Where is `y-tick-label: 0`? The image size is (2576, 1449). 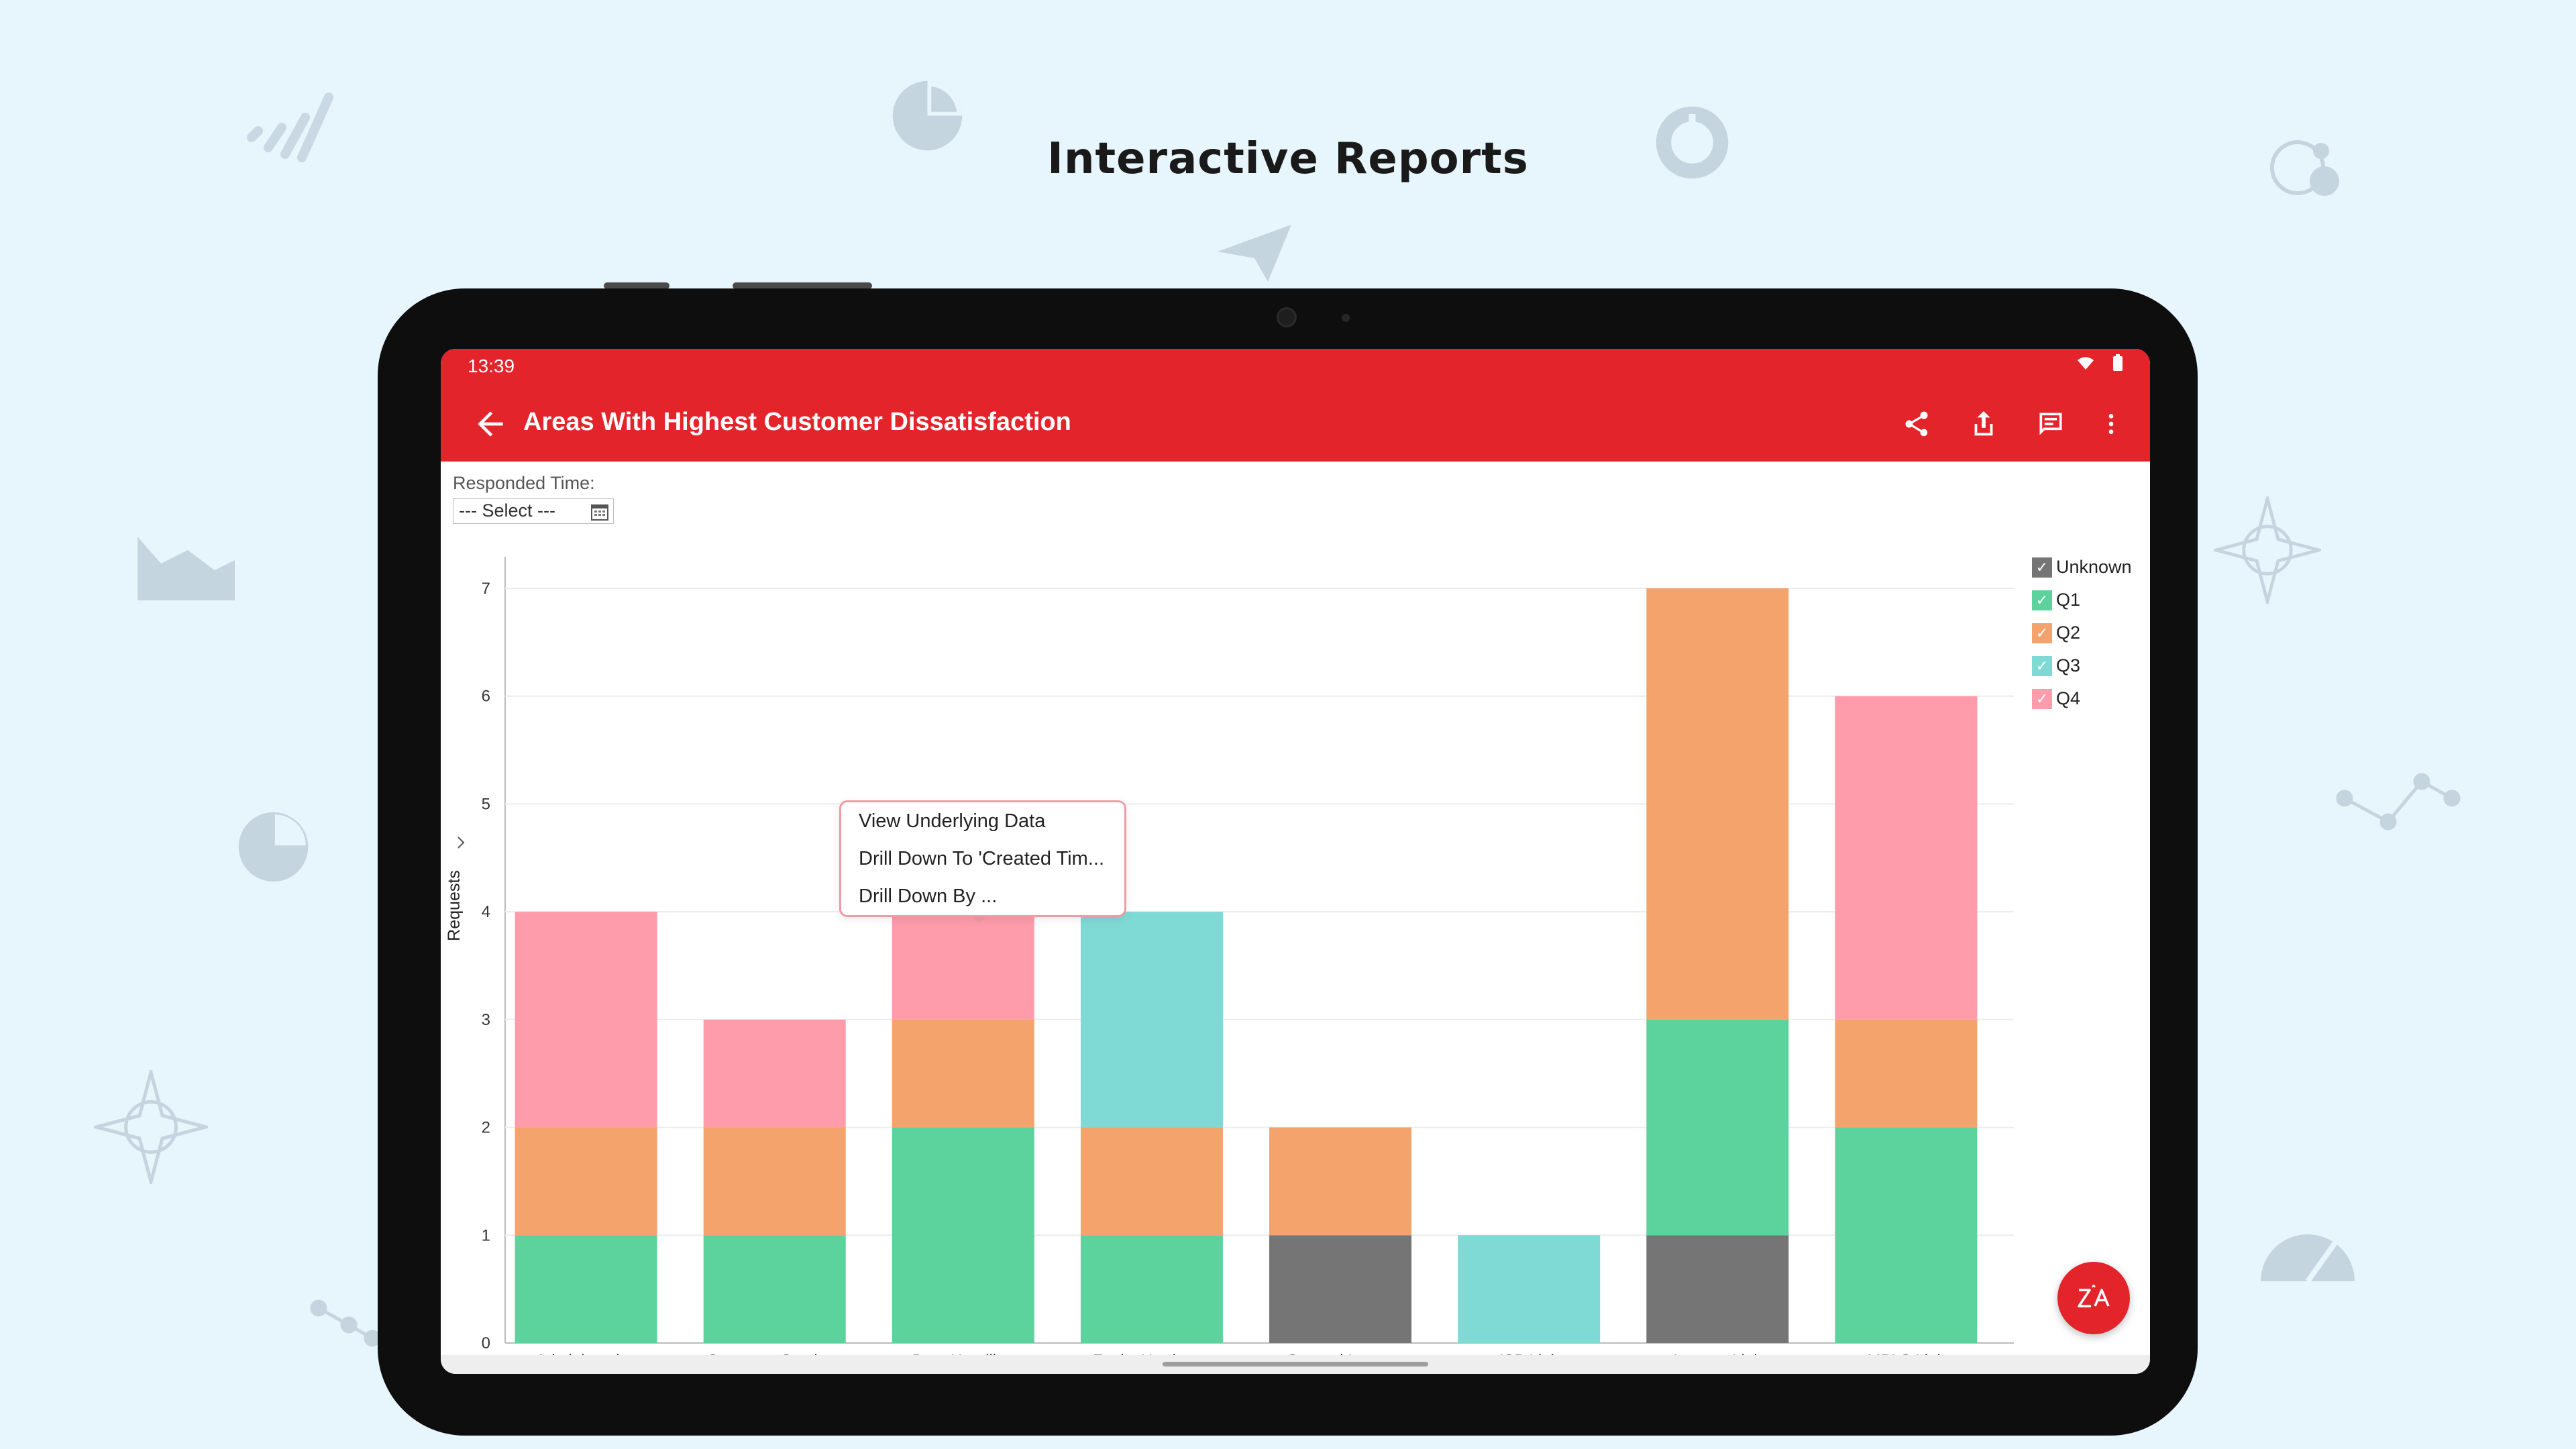
y-tick-label: 0 is located at coordinates (486, 1343).